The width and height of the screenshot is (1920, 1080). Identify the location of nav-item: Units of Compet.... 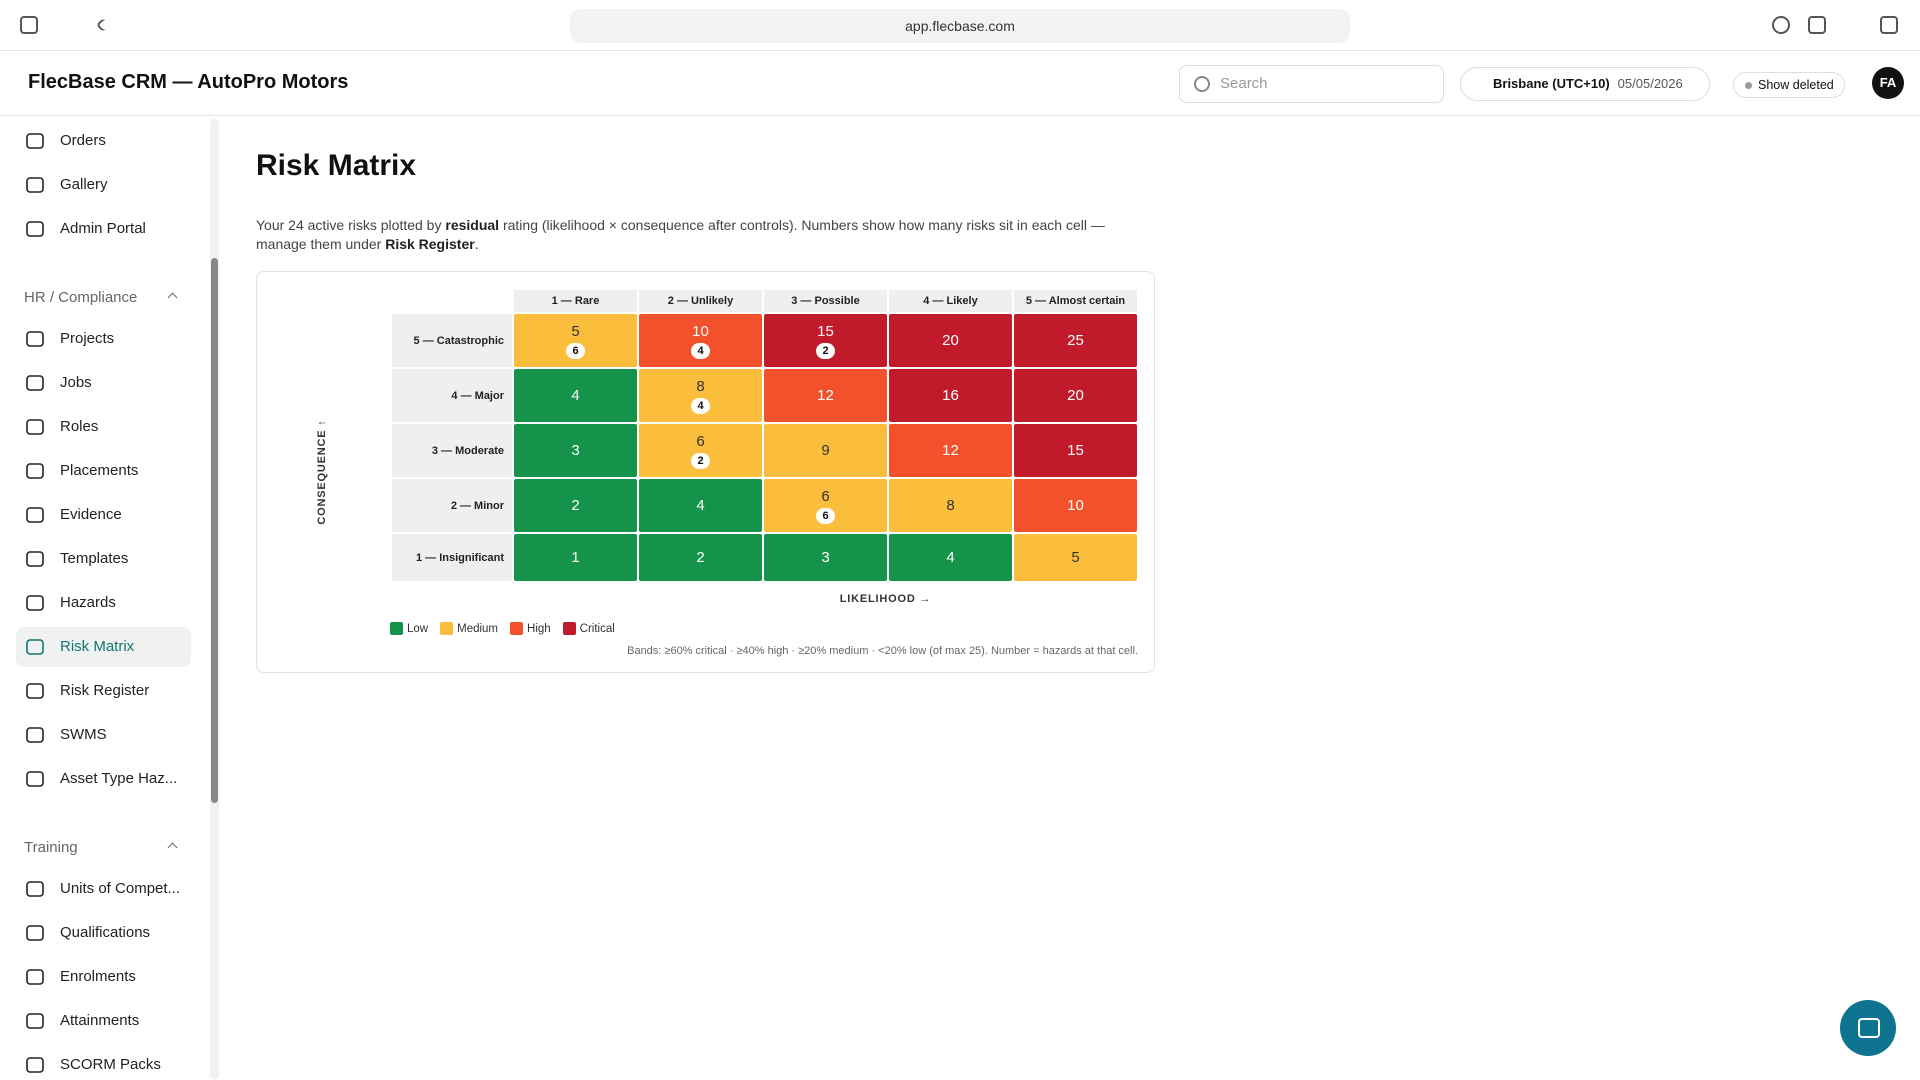
(103, 889).